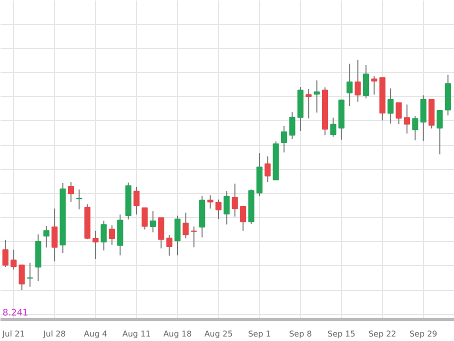 The image size is (454, 341). Describe the element at coordinates (218, 334) in the screenshot. I see `x-tick-label: Aug 25` at that location.